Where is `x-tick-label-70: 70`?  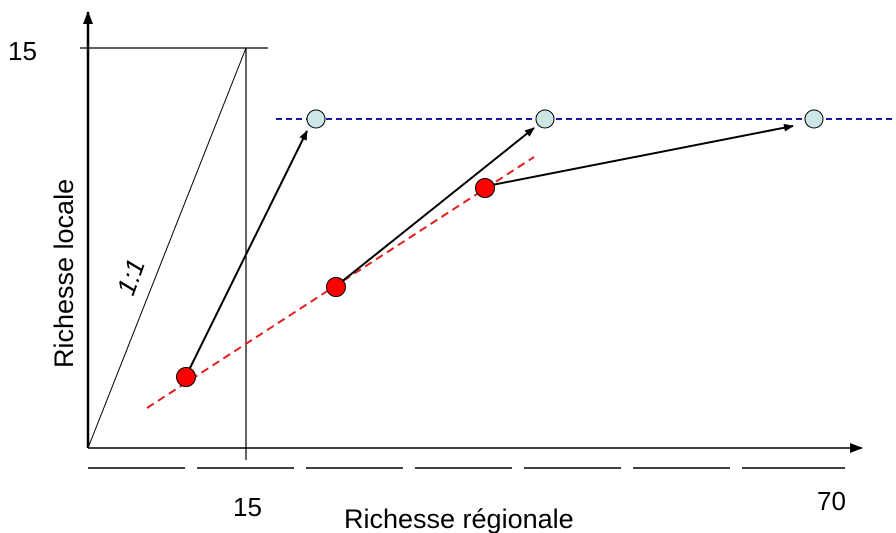
x-tick-label-70: 70 is located at coordinates (831, 501).